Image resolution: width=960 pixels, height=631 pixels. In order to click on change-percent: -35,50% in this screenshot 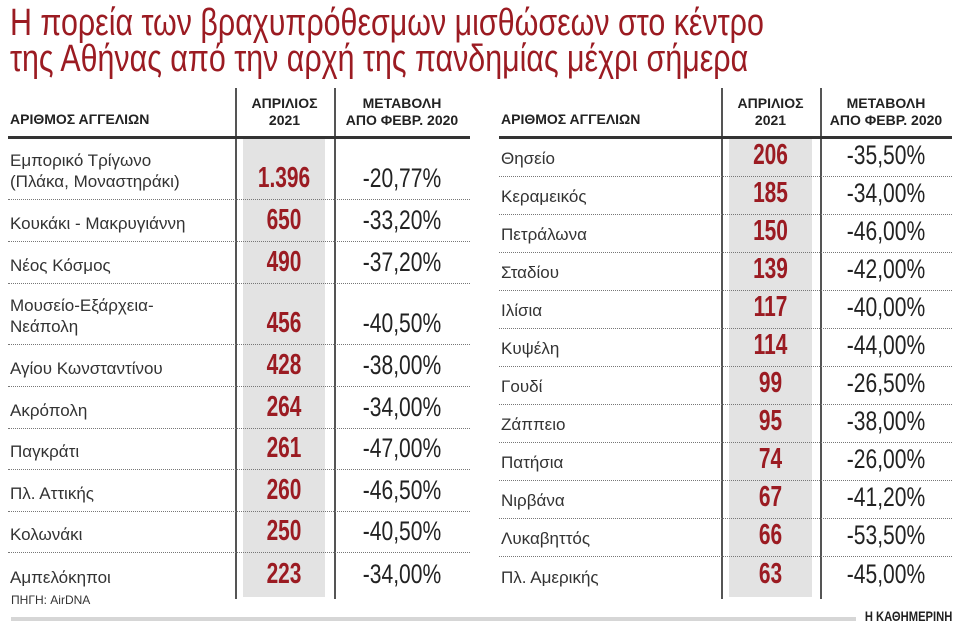, I will do `click(886, 155)`.